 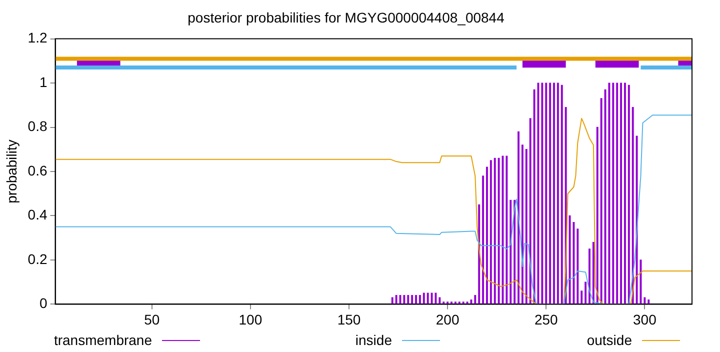 What do you see at coordinates (250, 319) in the screenshot?
I see `x-tick-label: 100` at bounding box center [250, 319].